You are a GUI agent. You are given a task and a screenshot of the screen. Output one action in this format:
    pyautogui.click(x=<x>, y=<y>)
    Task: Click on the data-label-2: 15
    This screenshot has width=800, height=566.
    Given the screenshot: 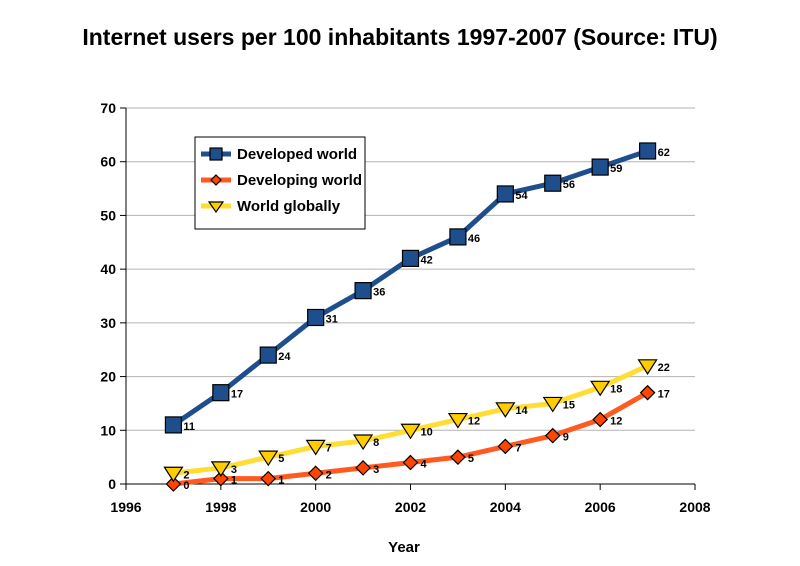 What is the action you would take?
    pyautogui.click(x=569, y=405)
    